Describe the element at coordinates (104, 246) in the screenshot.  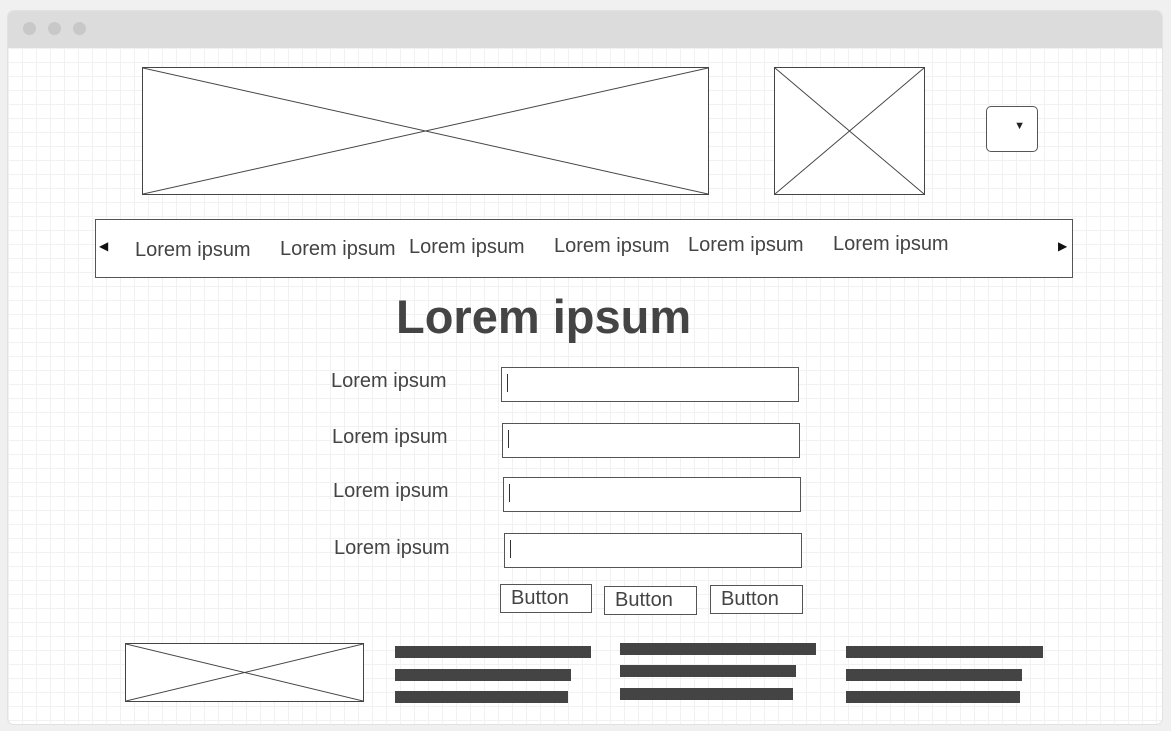
I see `caret-left-icon: ◀` at that location.